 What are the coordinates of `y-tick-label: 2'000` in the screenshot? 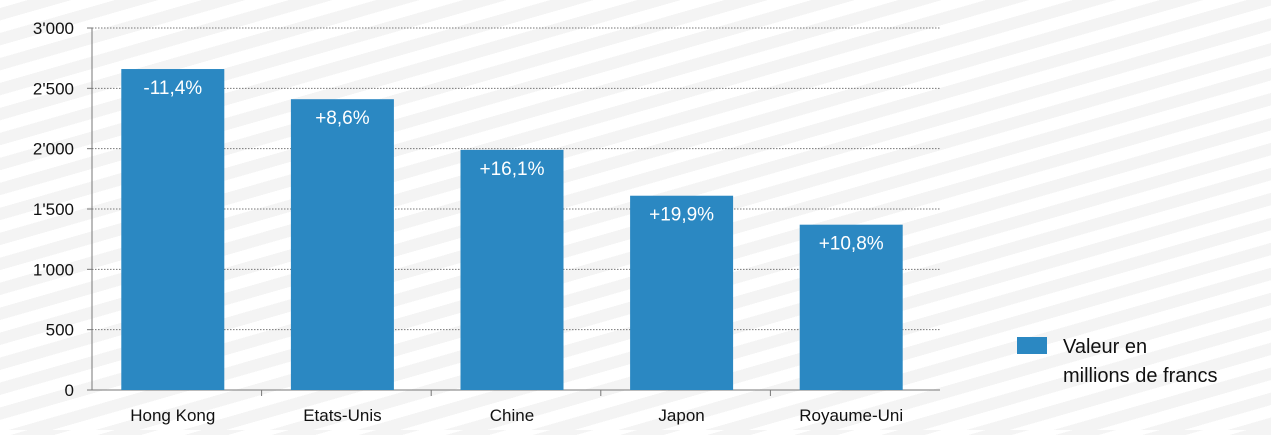 It's located at (53, 149).